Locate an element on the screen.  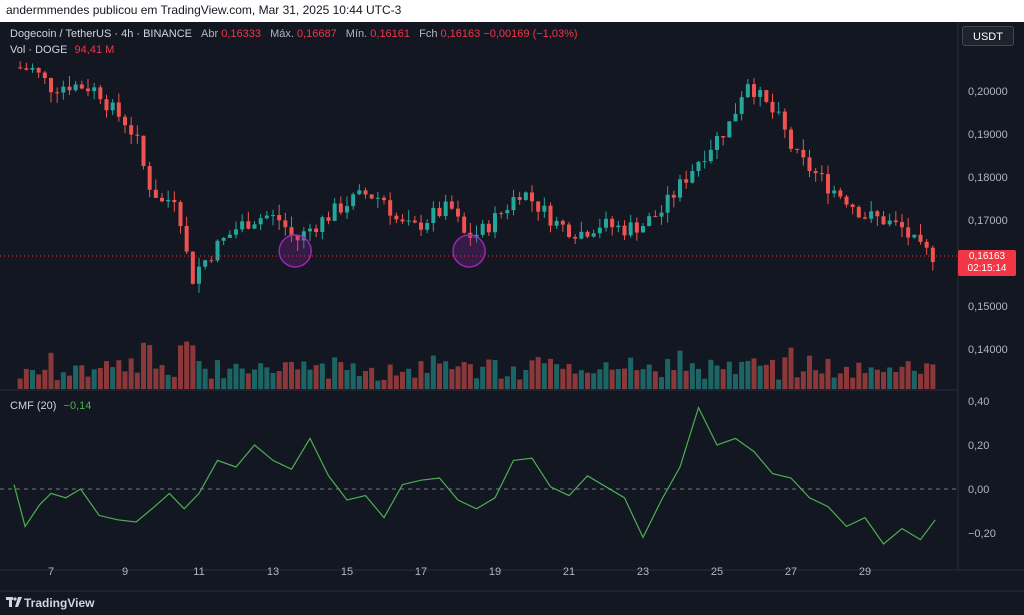
currency-button: USDT is located at coordinates (988, 36).